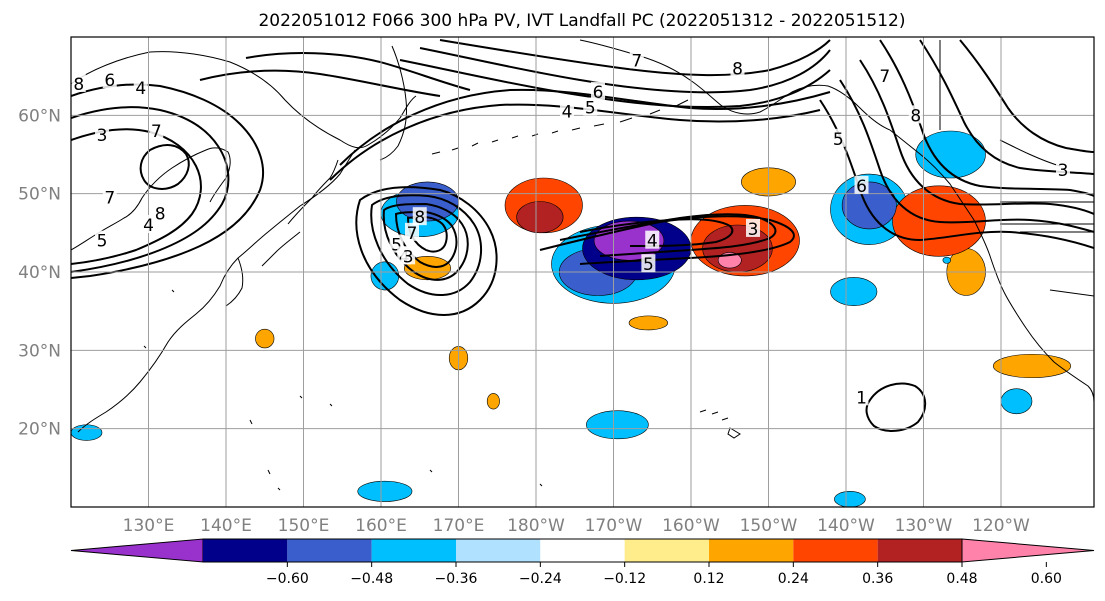 The width and height of the screenshot is (1105, 601). What do you see at coordinates (371, 579) in the screenshot?
I see `colorbar-tick-label: −0.48` at bounding box center [371, 579].